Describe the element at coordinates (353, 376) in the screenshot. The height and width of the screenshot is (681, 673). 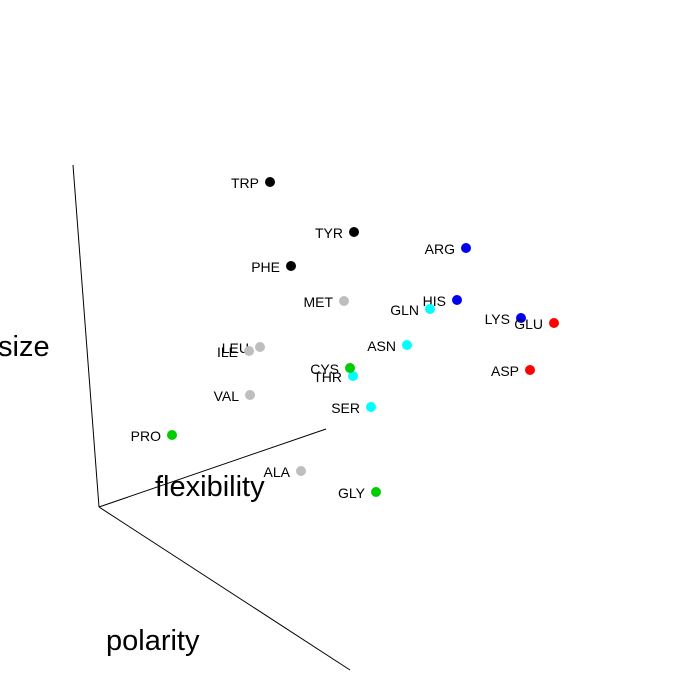
I see `point-thr` at that location.